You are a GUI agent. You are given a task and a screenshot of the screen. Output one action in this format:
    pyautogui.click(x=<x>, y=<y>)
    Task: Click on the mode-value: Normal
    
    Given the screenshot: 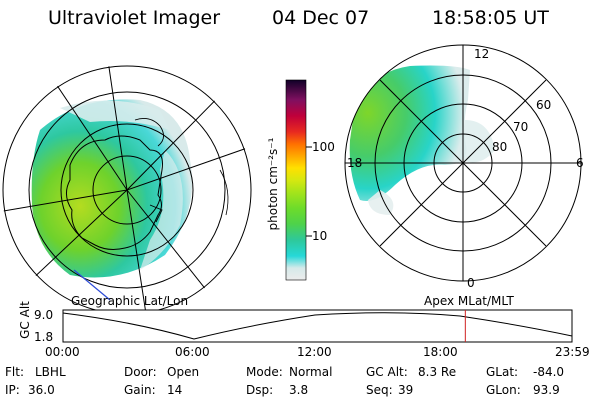 What is the action you would take?
    pyautogui.click(x=311, y=372)
    